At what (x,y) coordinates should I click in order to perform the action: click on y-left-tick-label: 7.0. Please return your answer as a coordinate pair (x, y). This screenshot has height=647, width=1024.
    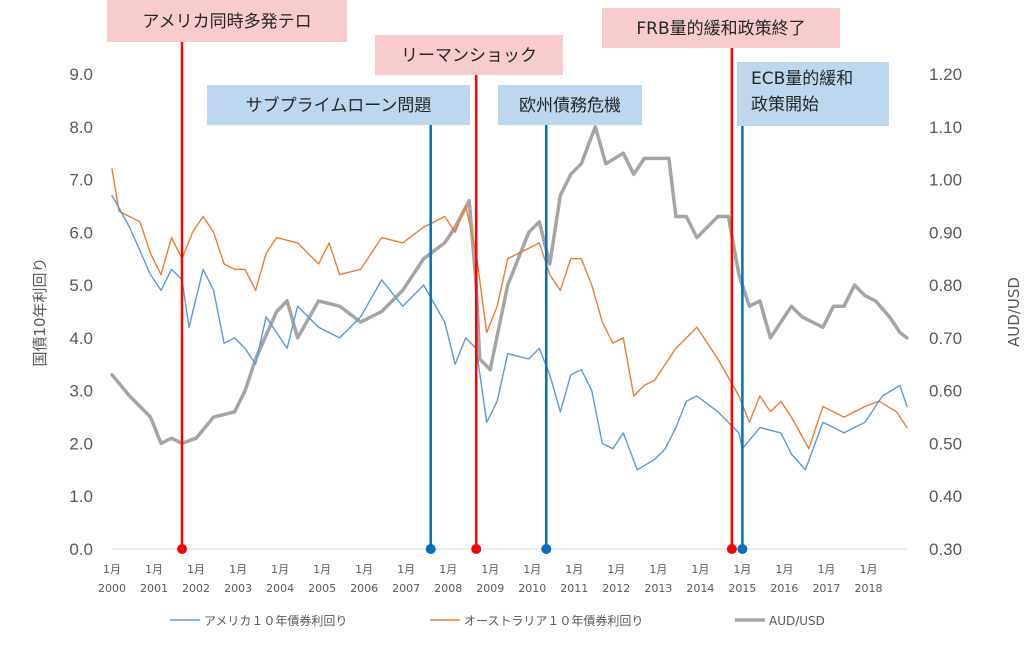
    Looking at the image, I should click on (81, 180).